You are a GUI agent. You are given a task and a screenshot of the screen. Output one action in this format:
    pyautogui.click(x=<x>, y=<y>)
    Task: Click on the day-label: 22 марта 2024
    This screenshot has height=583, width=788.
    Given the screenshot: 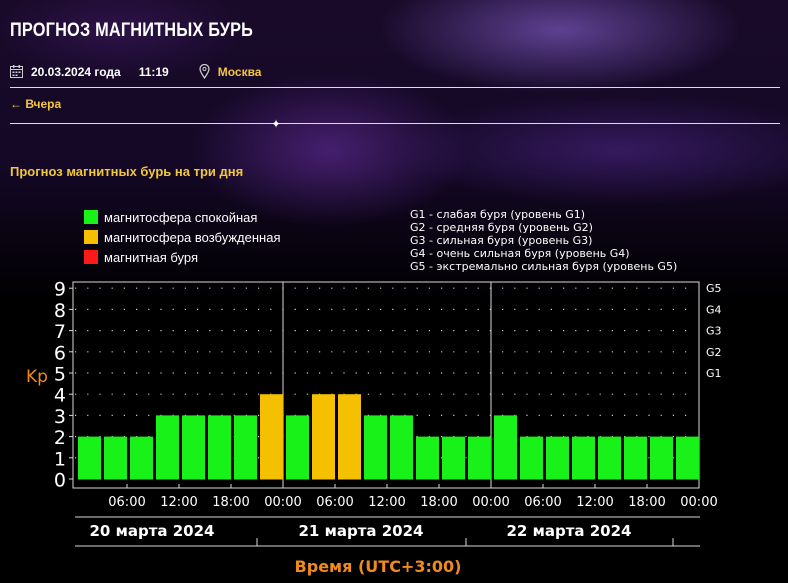 What is the action you would take?
    pyautogui.click(x=568, y=531)
    